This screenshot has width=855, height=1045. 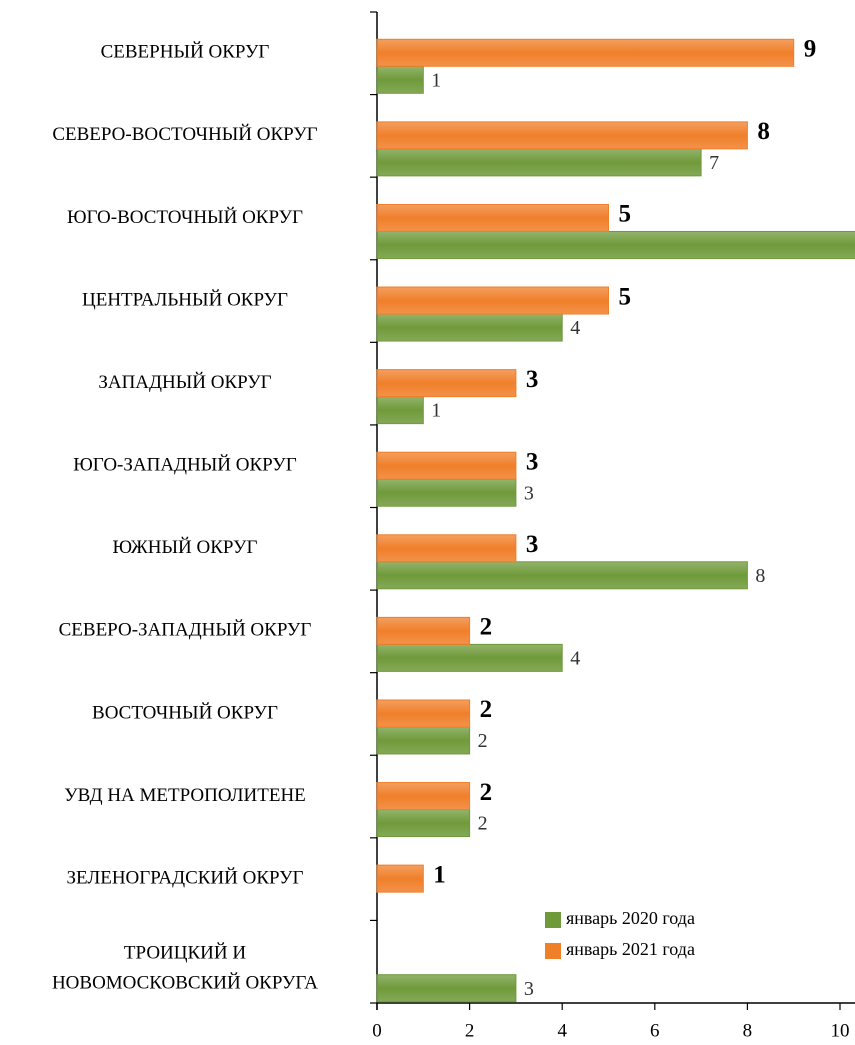 What do you see at coordinates (655, 1030) in the screenshot?
I see `x-tick-label: 6` at bounding box center [655, 1030].